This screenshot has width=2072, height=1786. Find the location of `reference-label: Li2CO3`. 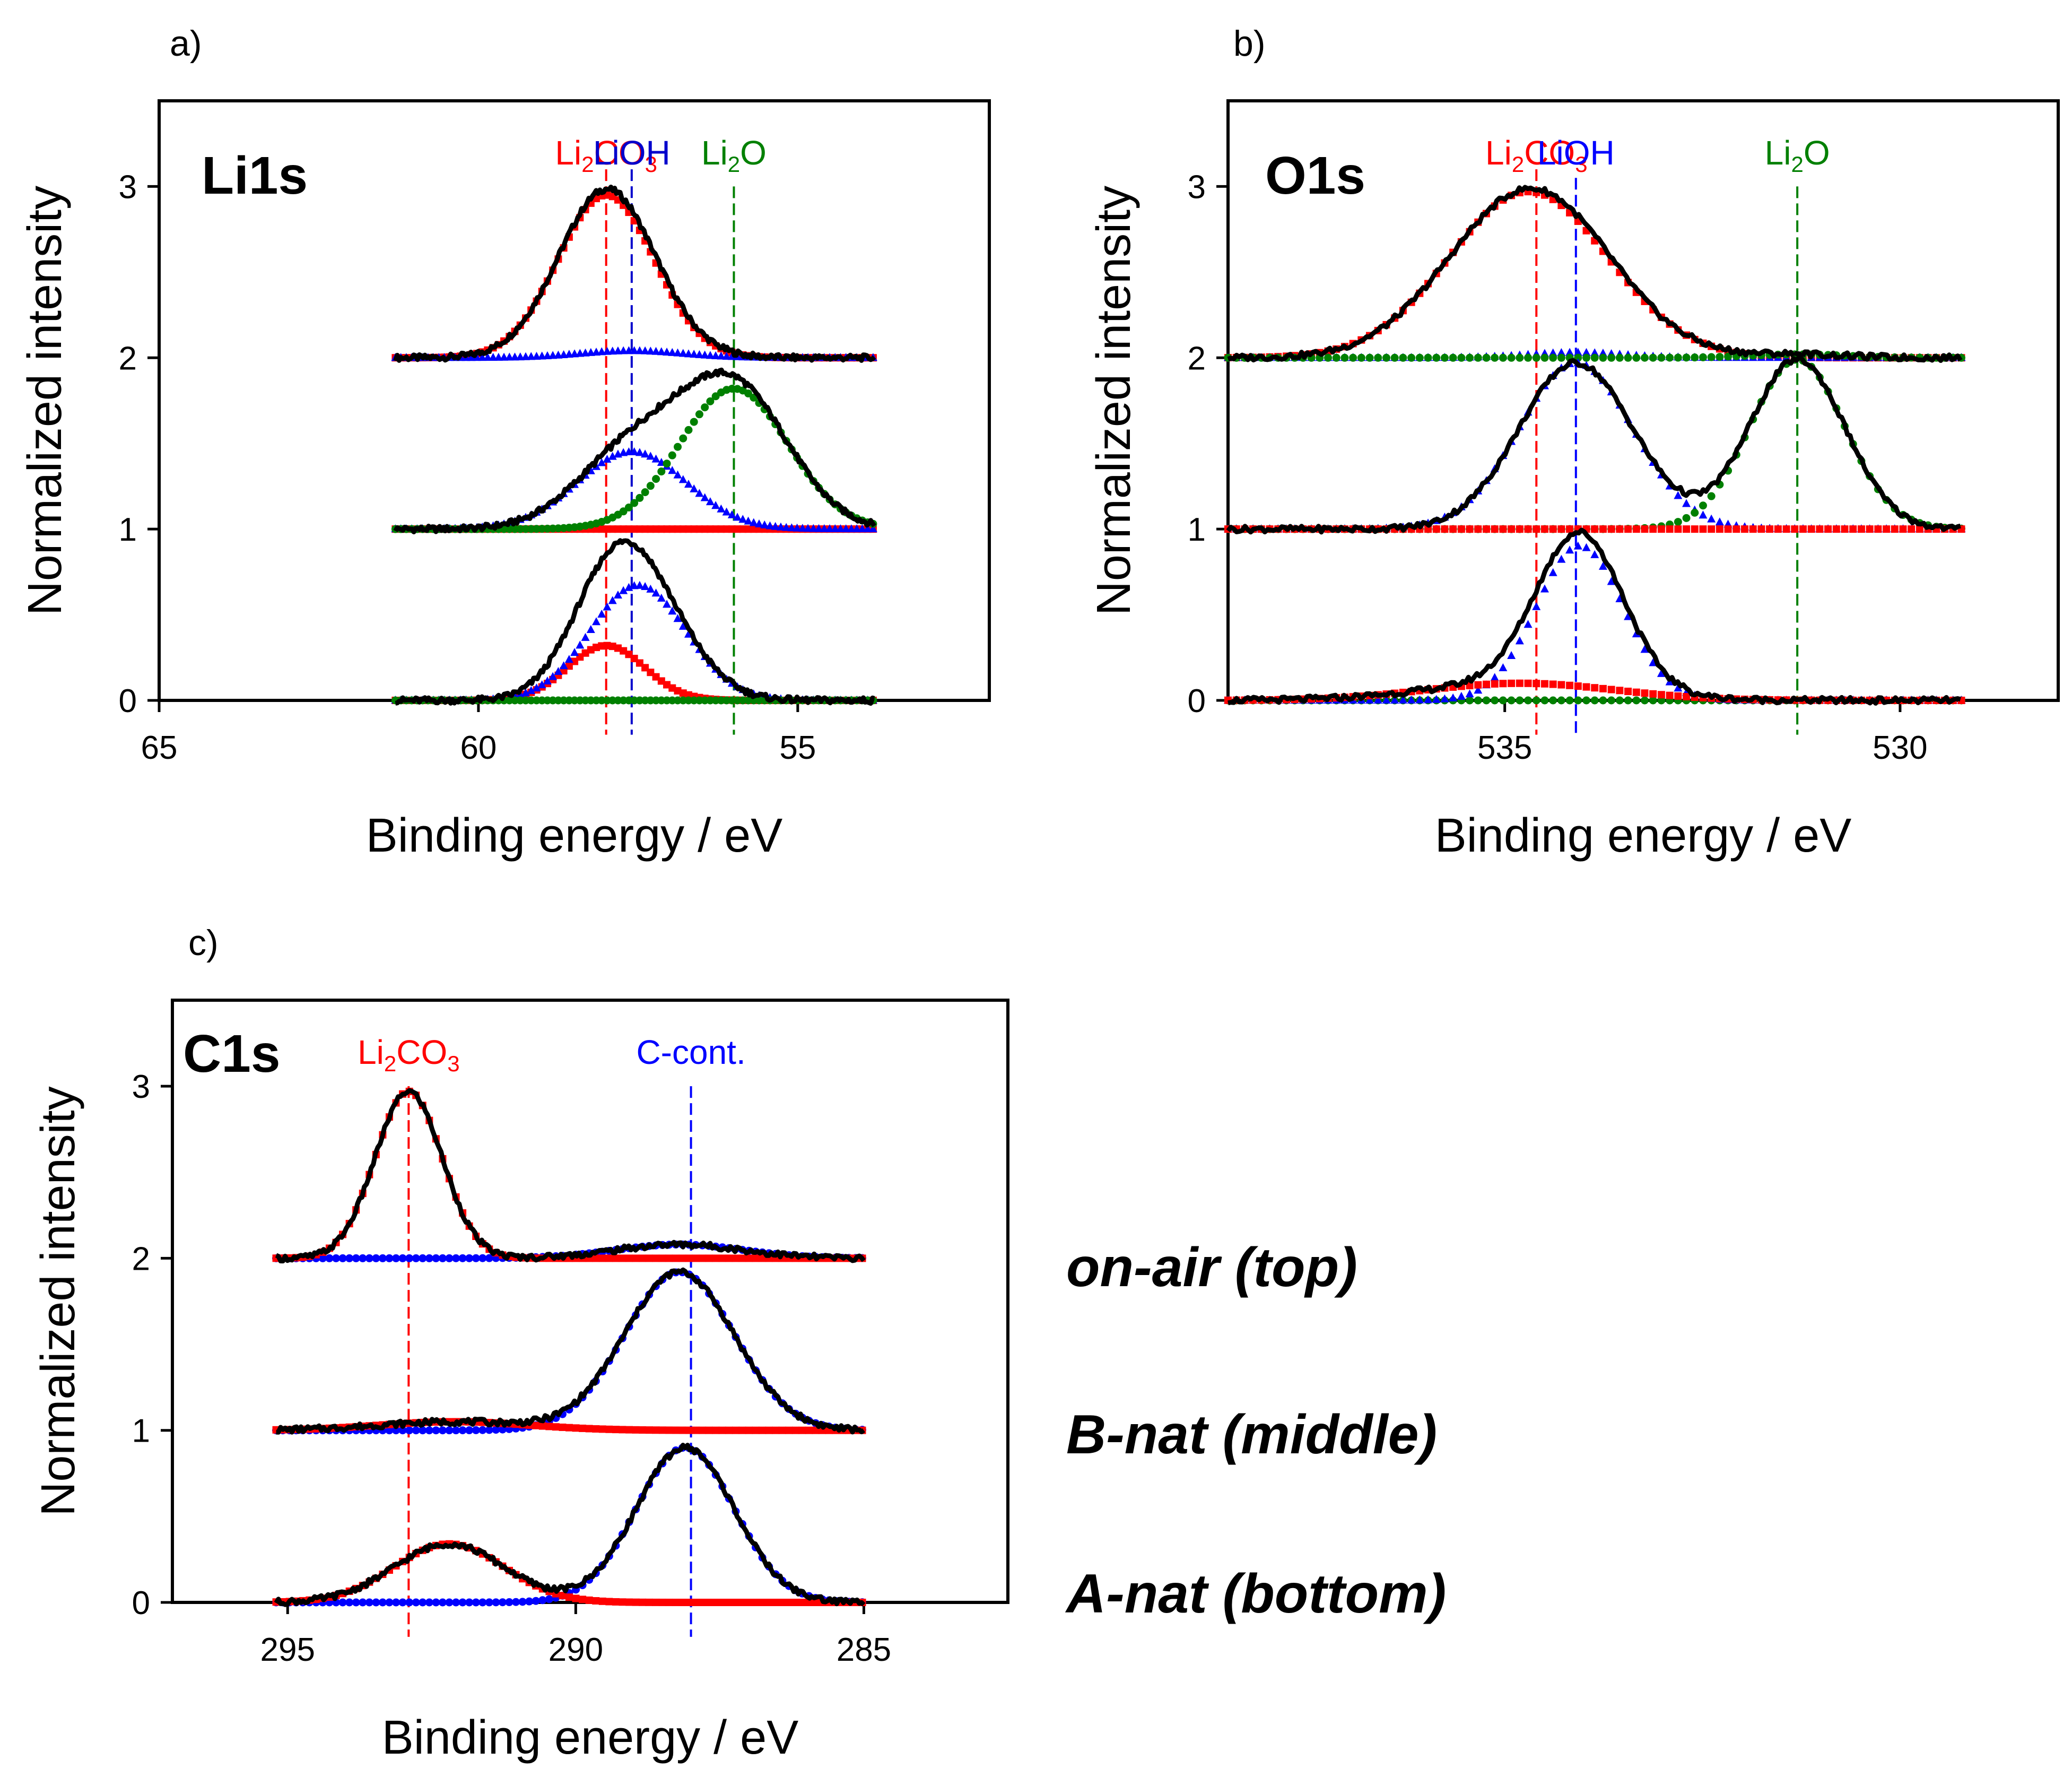

reference-label: Li2CO3 is located at coordinates (1536, 155).